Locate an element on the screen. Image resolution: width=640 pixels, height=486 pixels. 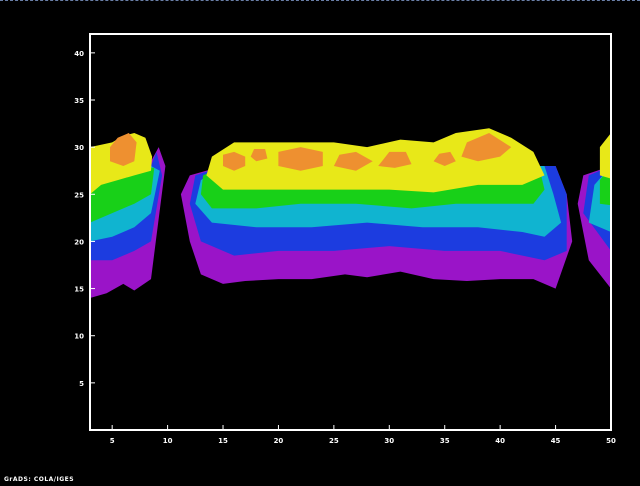
y-tick-label: 20 is located at coordinates (79, 242).